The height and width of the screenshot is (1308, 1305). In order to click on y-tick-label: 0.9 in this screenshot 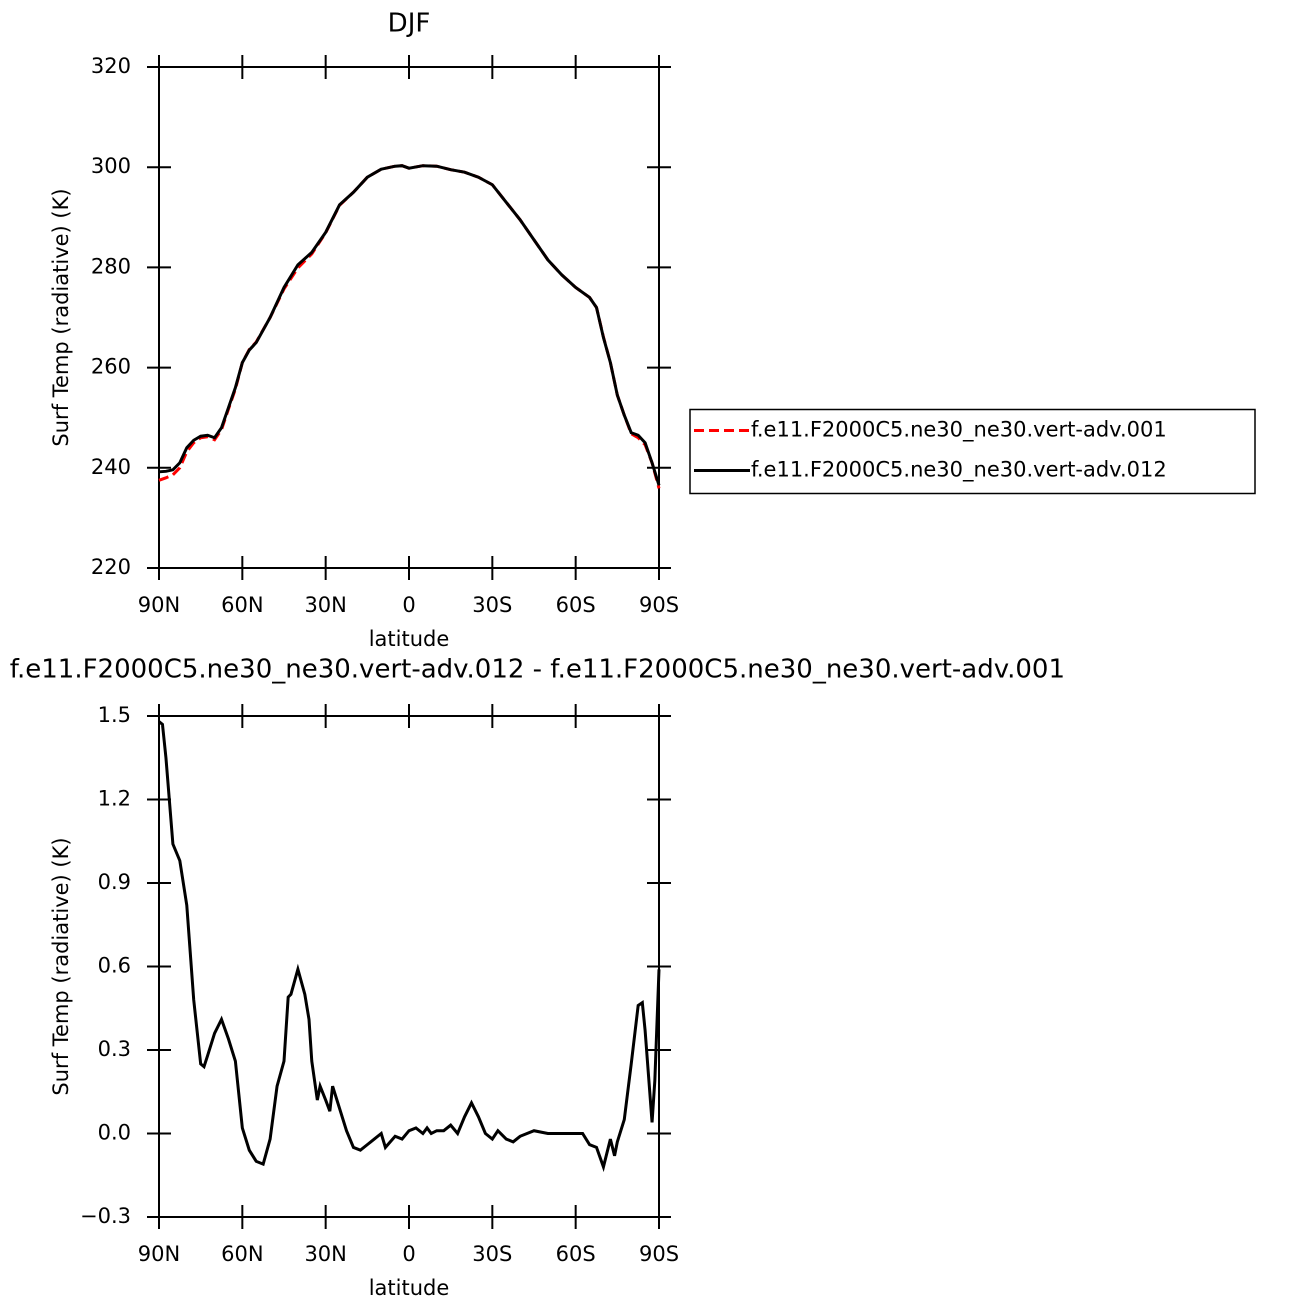, I will do `click(114, 882)`.